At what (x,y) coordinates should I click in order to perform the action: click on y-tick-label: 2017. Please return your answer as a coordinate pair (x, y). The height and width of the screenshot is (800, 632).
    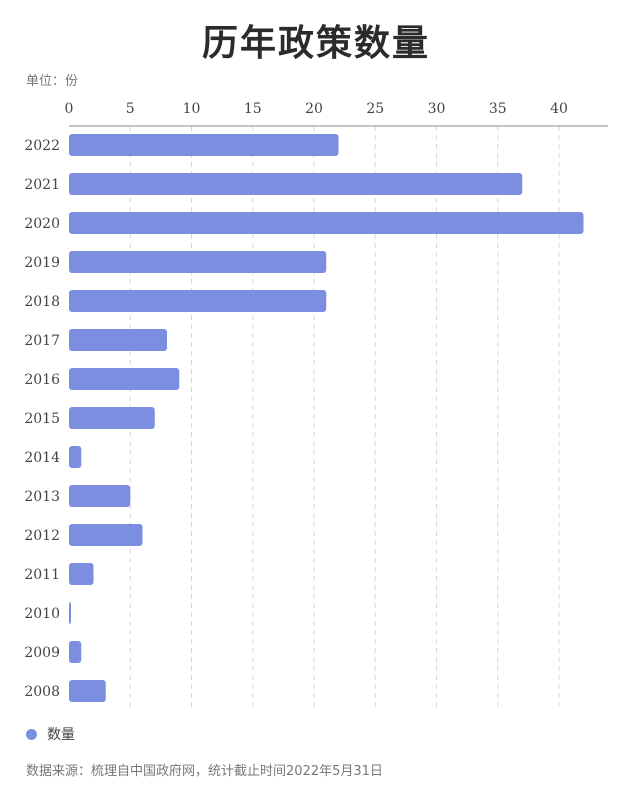
    Looking at the image, I should click on (42, 341).